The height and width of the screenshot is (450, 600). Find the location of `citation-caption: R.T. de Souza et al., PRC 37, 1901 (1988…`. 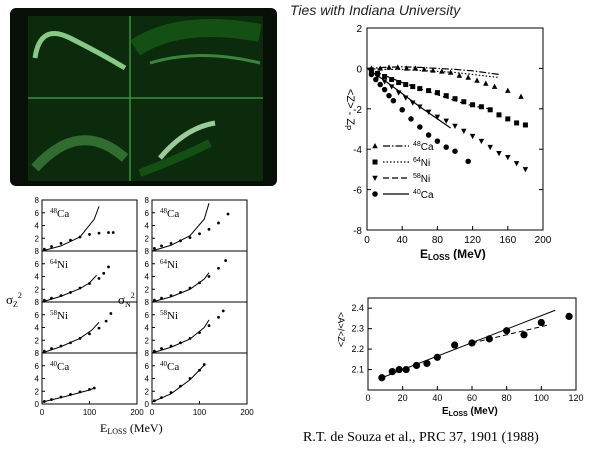

citation-caption: R.T. de Souza et al., PRC 37, 1901 (1988… is located at coordinates (421, 437).